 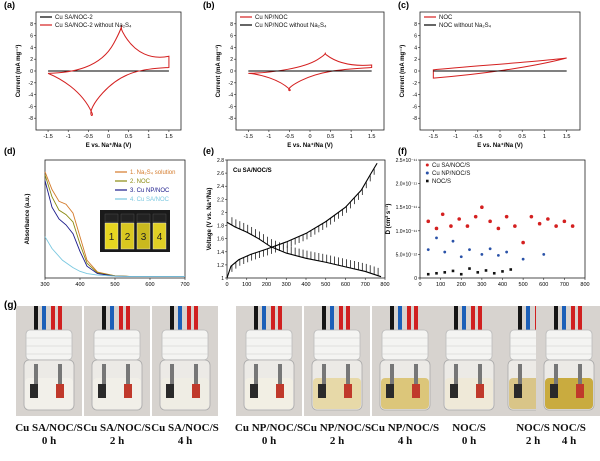 I want to click on photo-caption: Cu NP/NOC/S 2 h, so click(x=337, y=435).